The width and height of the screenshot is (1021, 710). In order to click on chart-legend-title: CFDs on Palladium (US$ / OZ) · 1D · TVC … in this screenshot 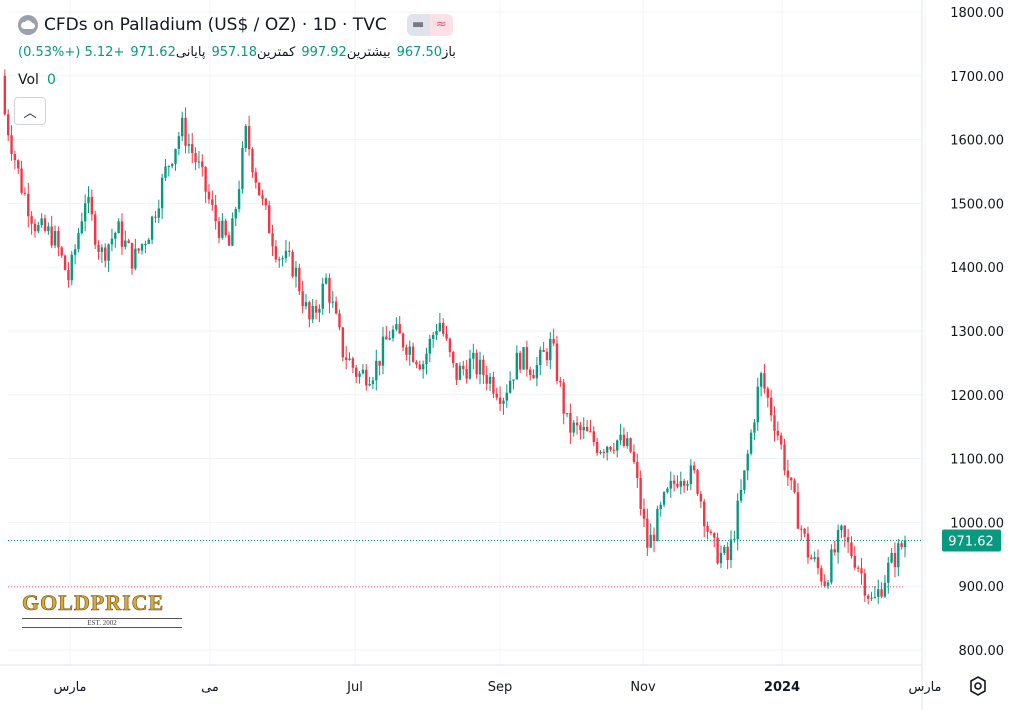, I will do `click(235, 25)`.